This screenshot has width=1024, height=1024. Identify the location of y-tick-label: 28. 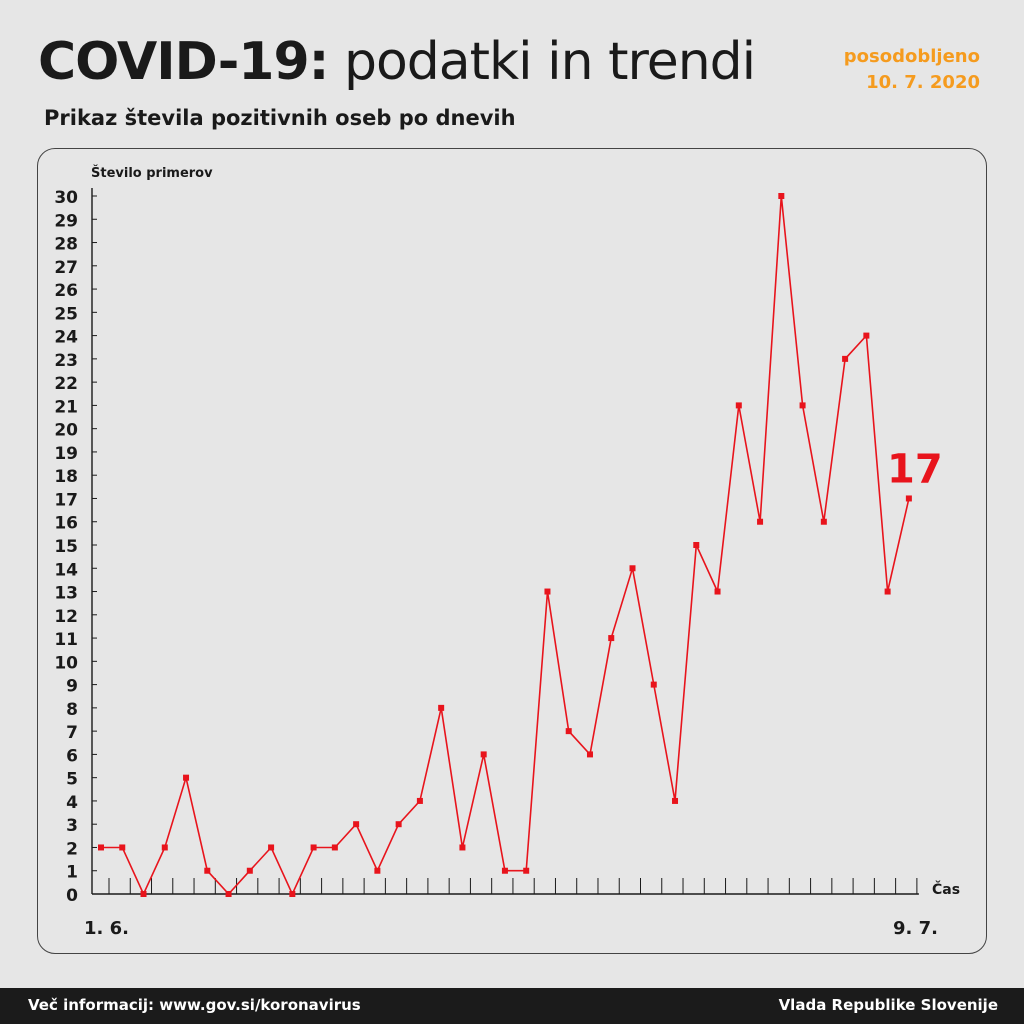
(66, 245).